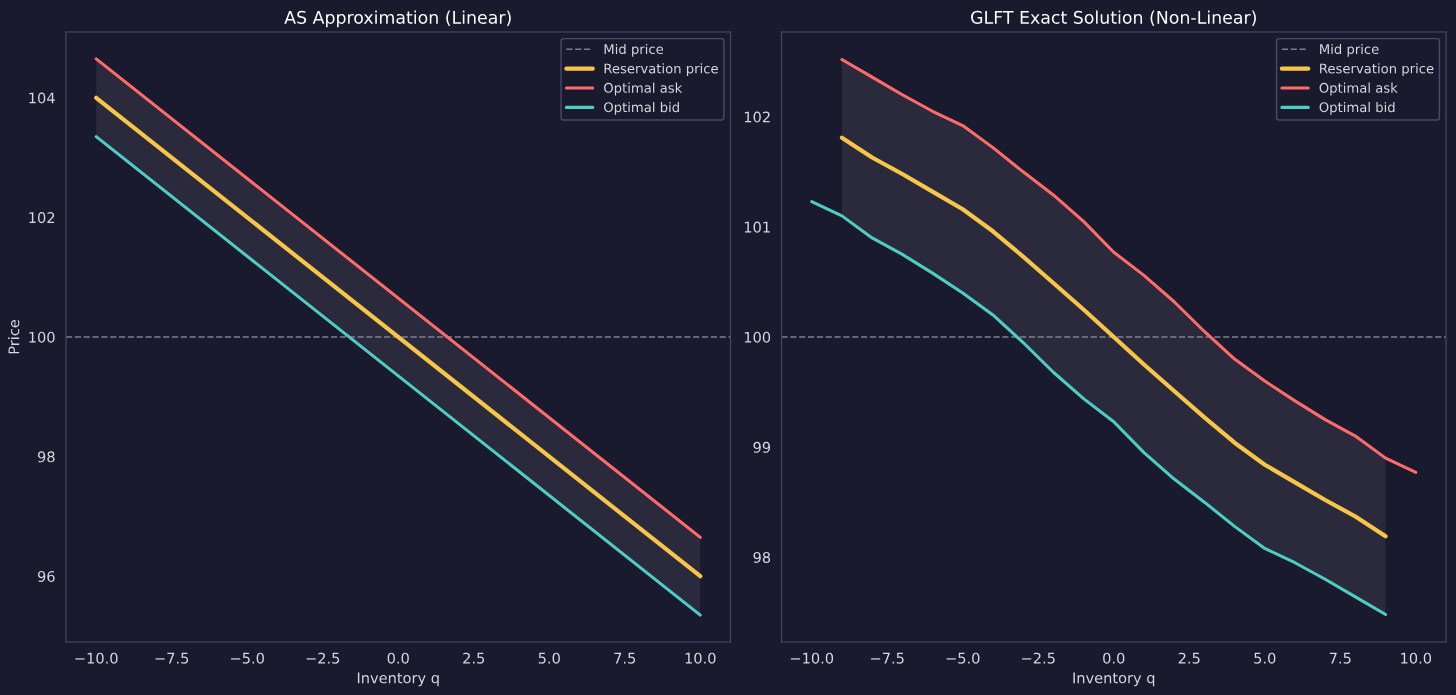 The height and width of the screenshot is (695, 1456). Describe the element at coordinates (397, 19) in the screenshot. I see `chart-title: AS Approximation (Linear)` at that location.